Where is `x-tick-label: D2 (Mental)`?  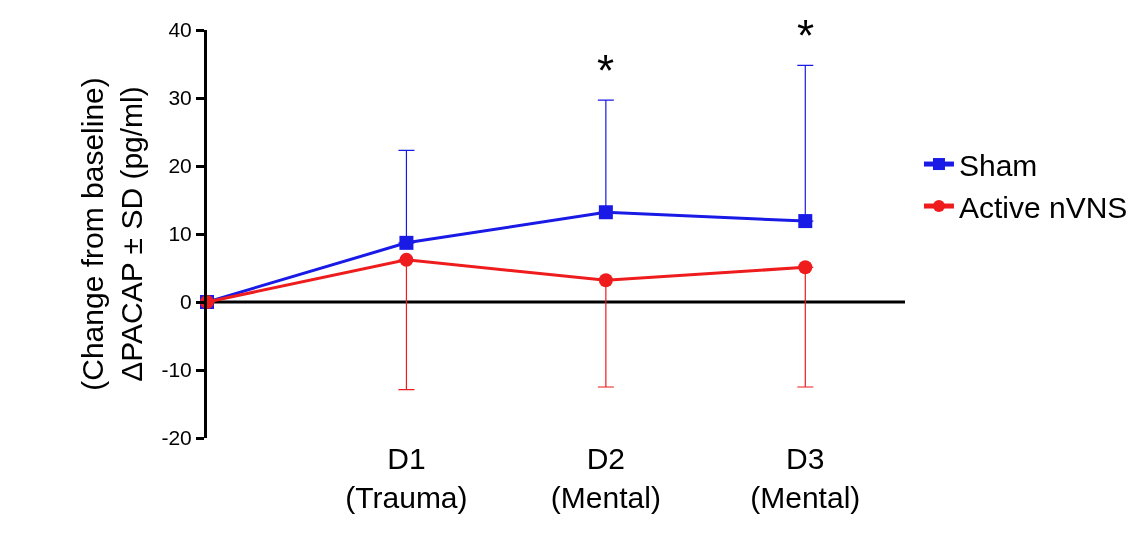
x-tick-label: D2 (Mental) is located at coordinates (605, 478).